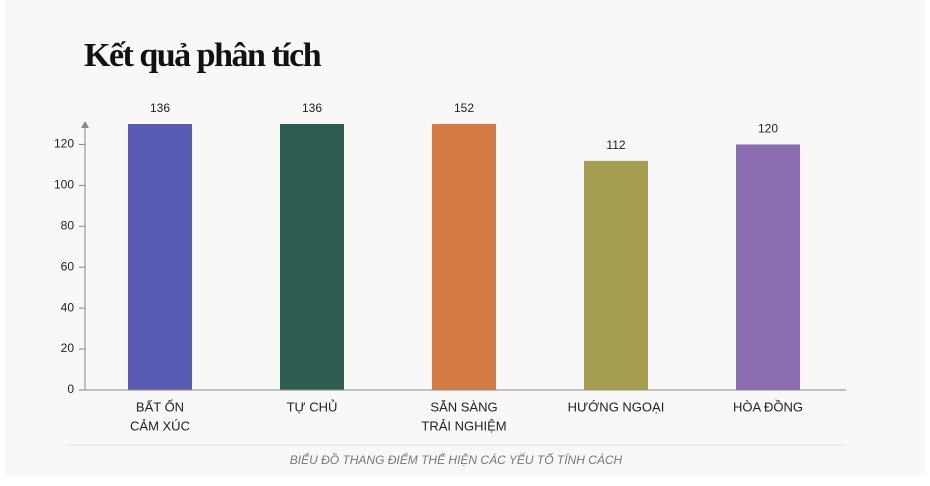 Image resolution: width=930 pixels, height=486 pixels. I want to click on y-tick-label: 0, so click(70, 389).